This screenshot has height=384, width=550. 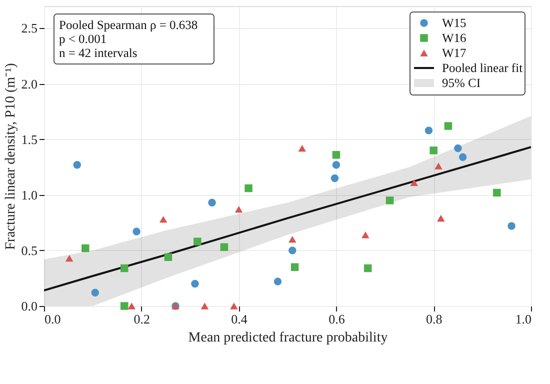 What do you see at coordinates (483, 68) in the screenshot?
I see `legend-label: Pooled linear fit` at bounding box center [483, 68].